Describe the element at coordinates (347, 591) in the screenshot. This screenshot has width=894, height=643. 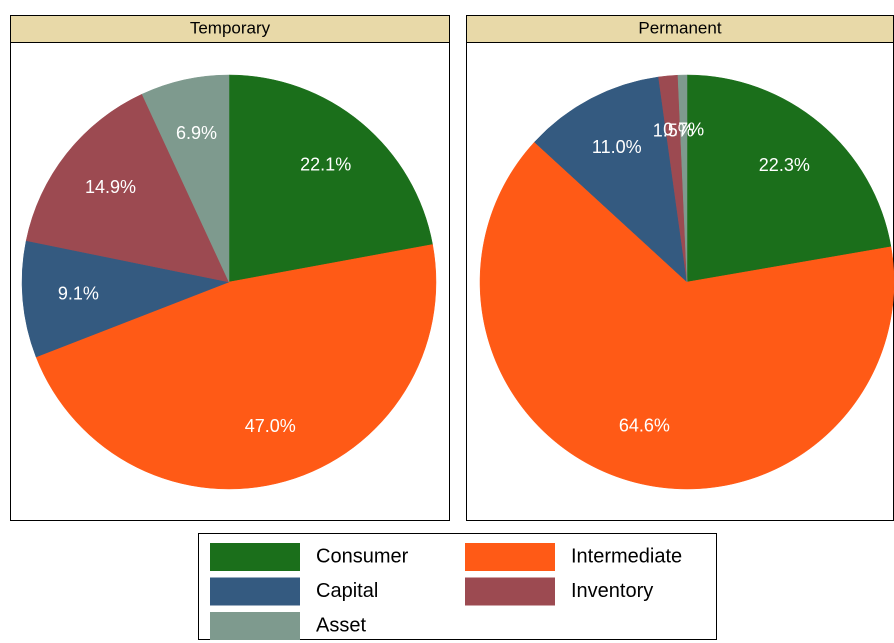
I see `legend-label: Capital` at that location.